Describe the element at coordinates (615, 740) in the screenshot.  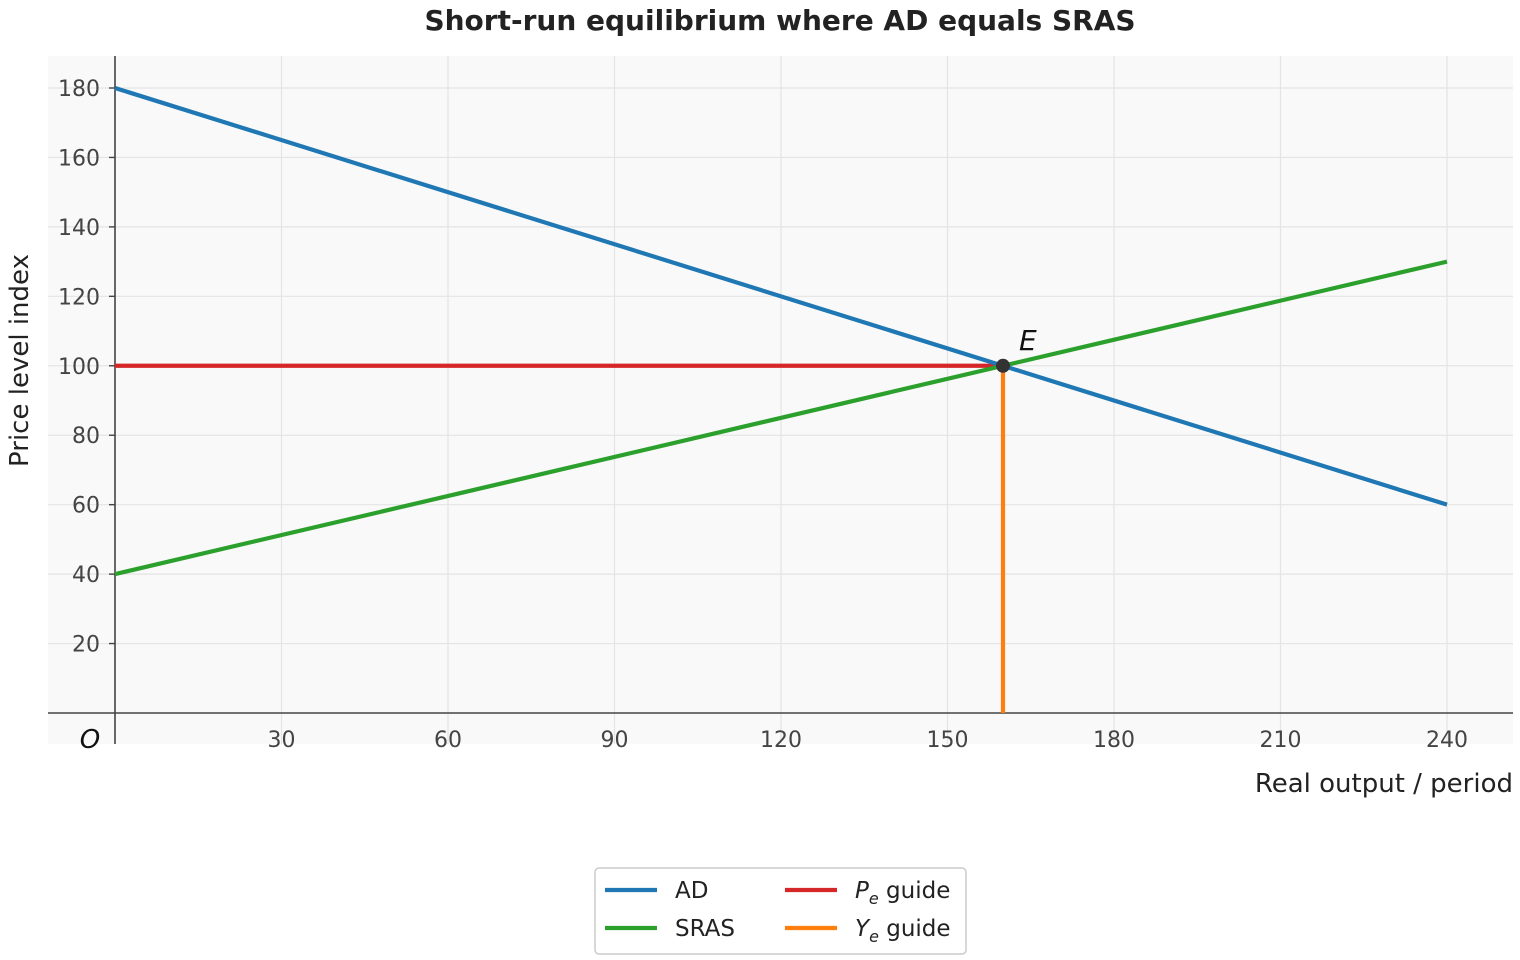
I see `x-tick-label: 90` at that location.